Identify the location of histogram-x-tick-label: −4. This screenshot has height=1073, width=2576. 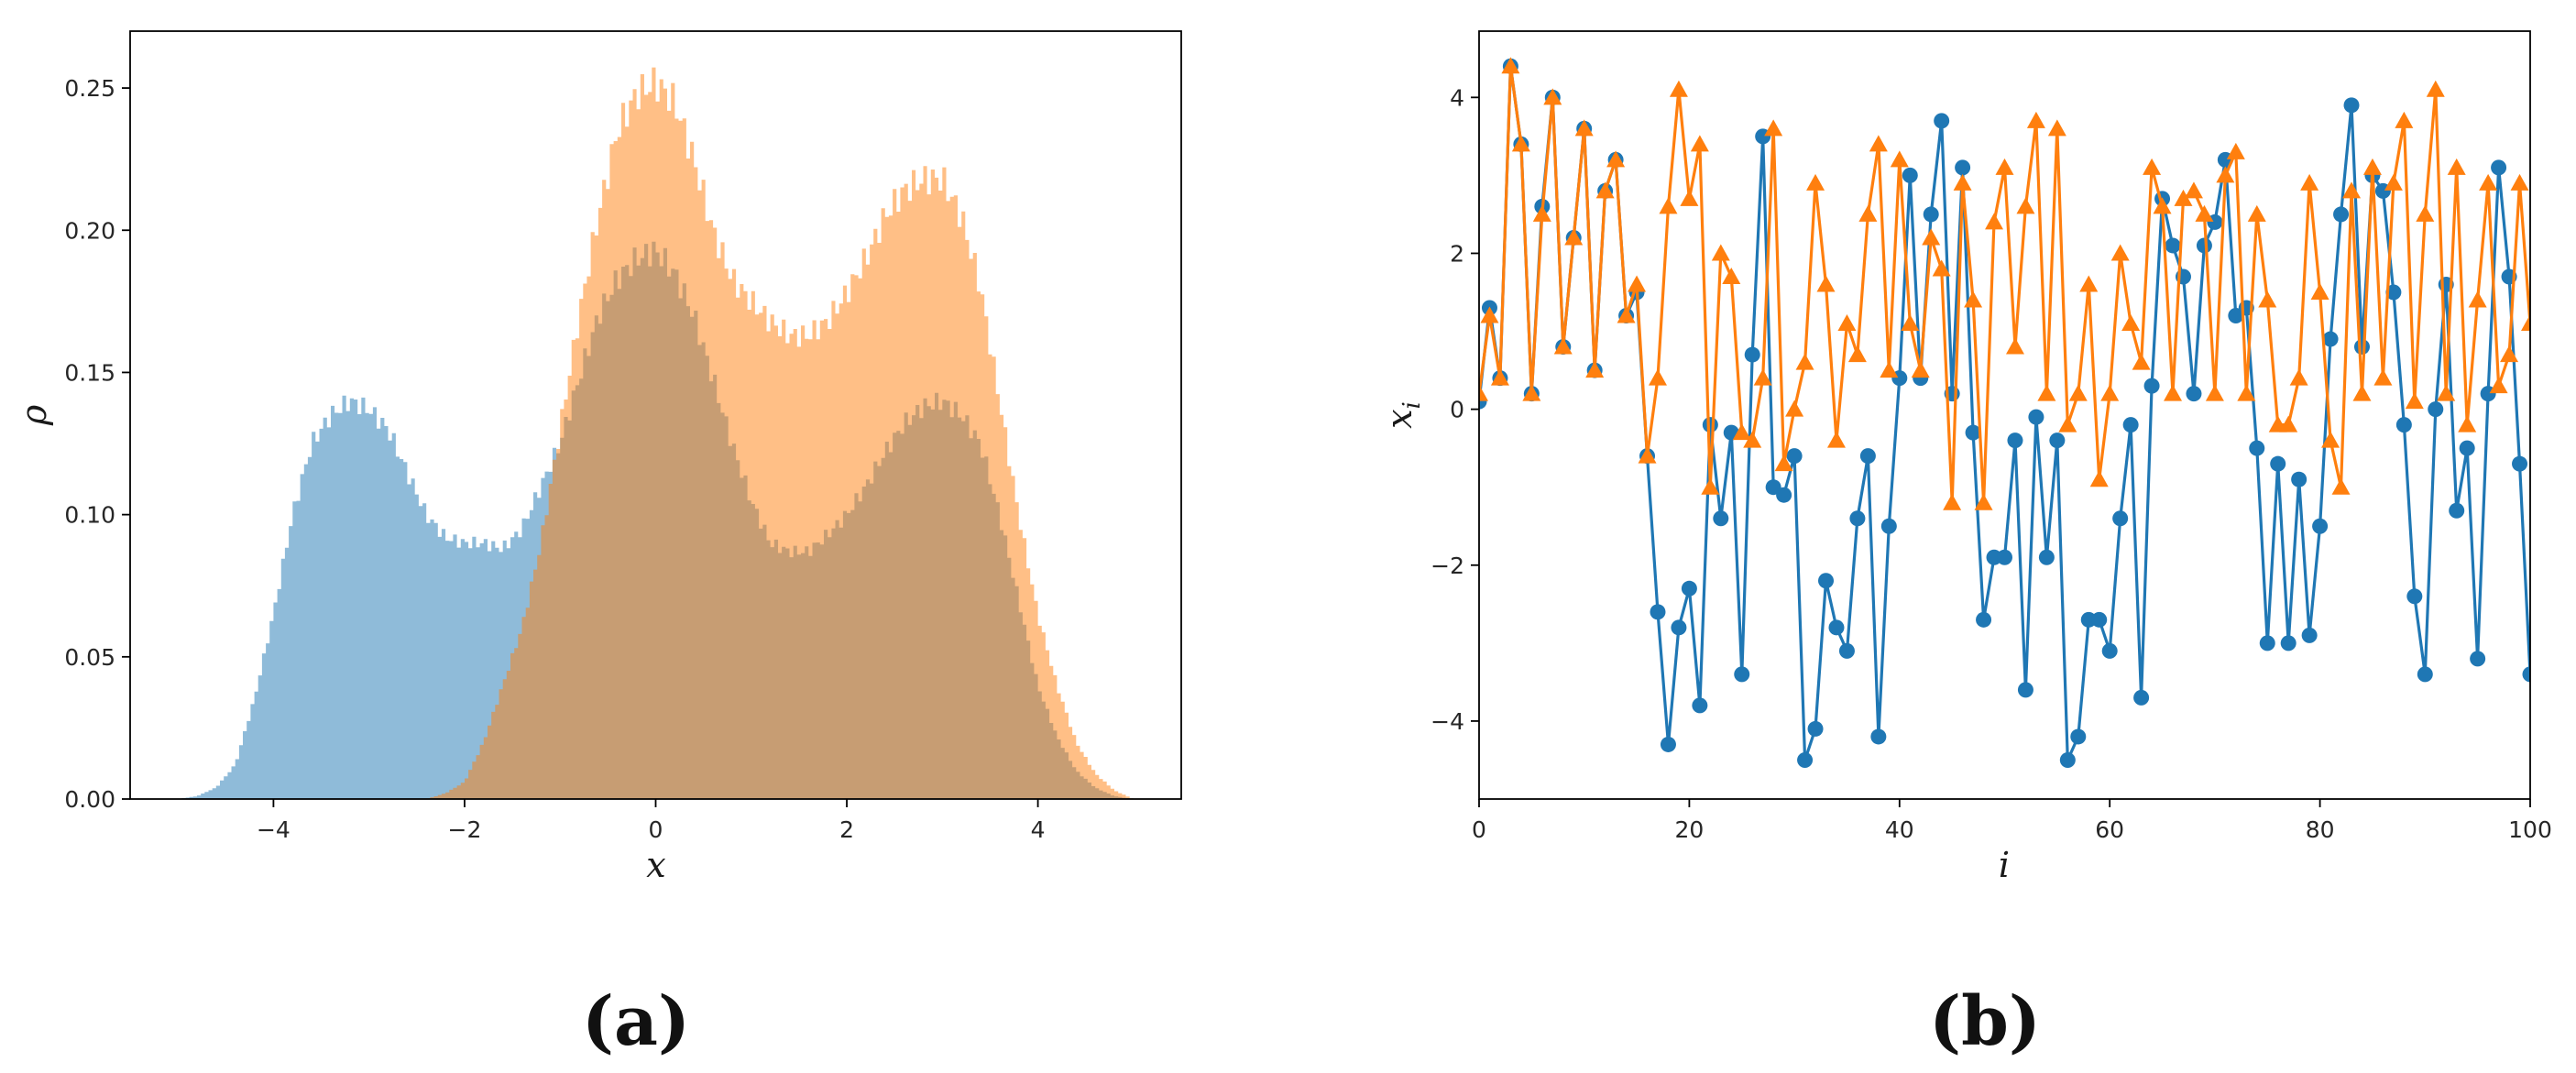
(273, 829).